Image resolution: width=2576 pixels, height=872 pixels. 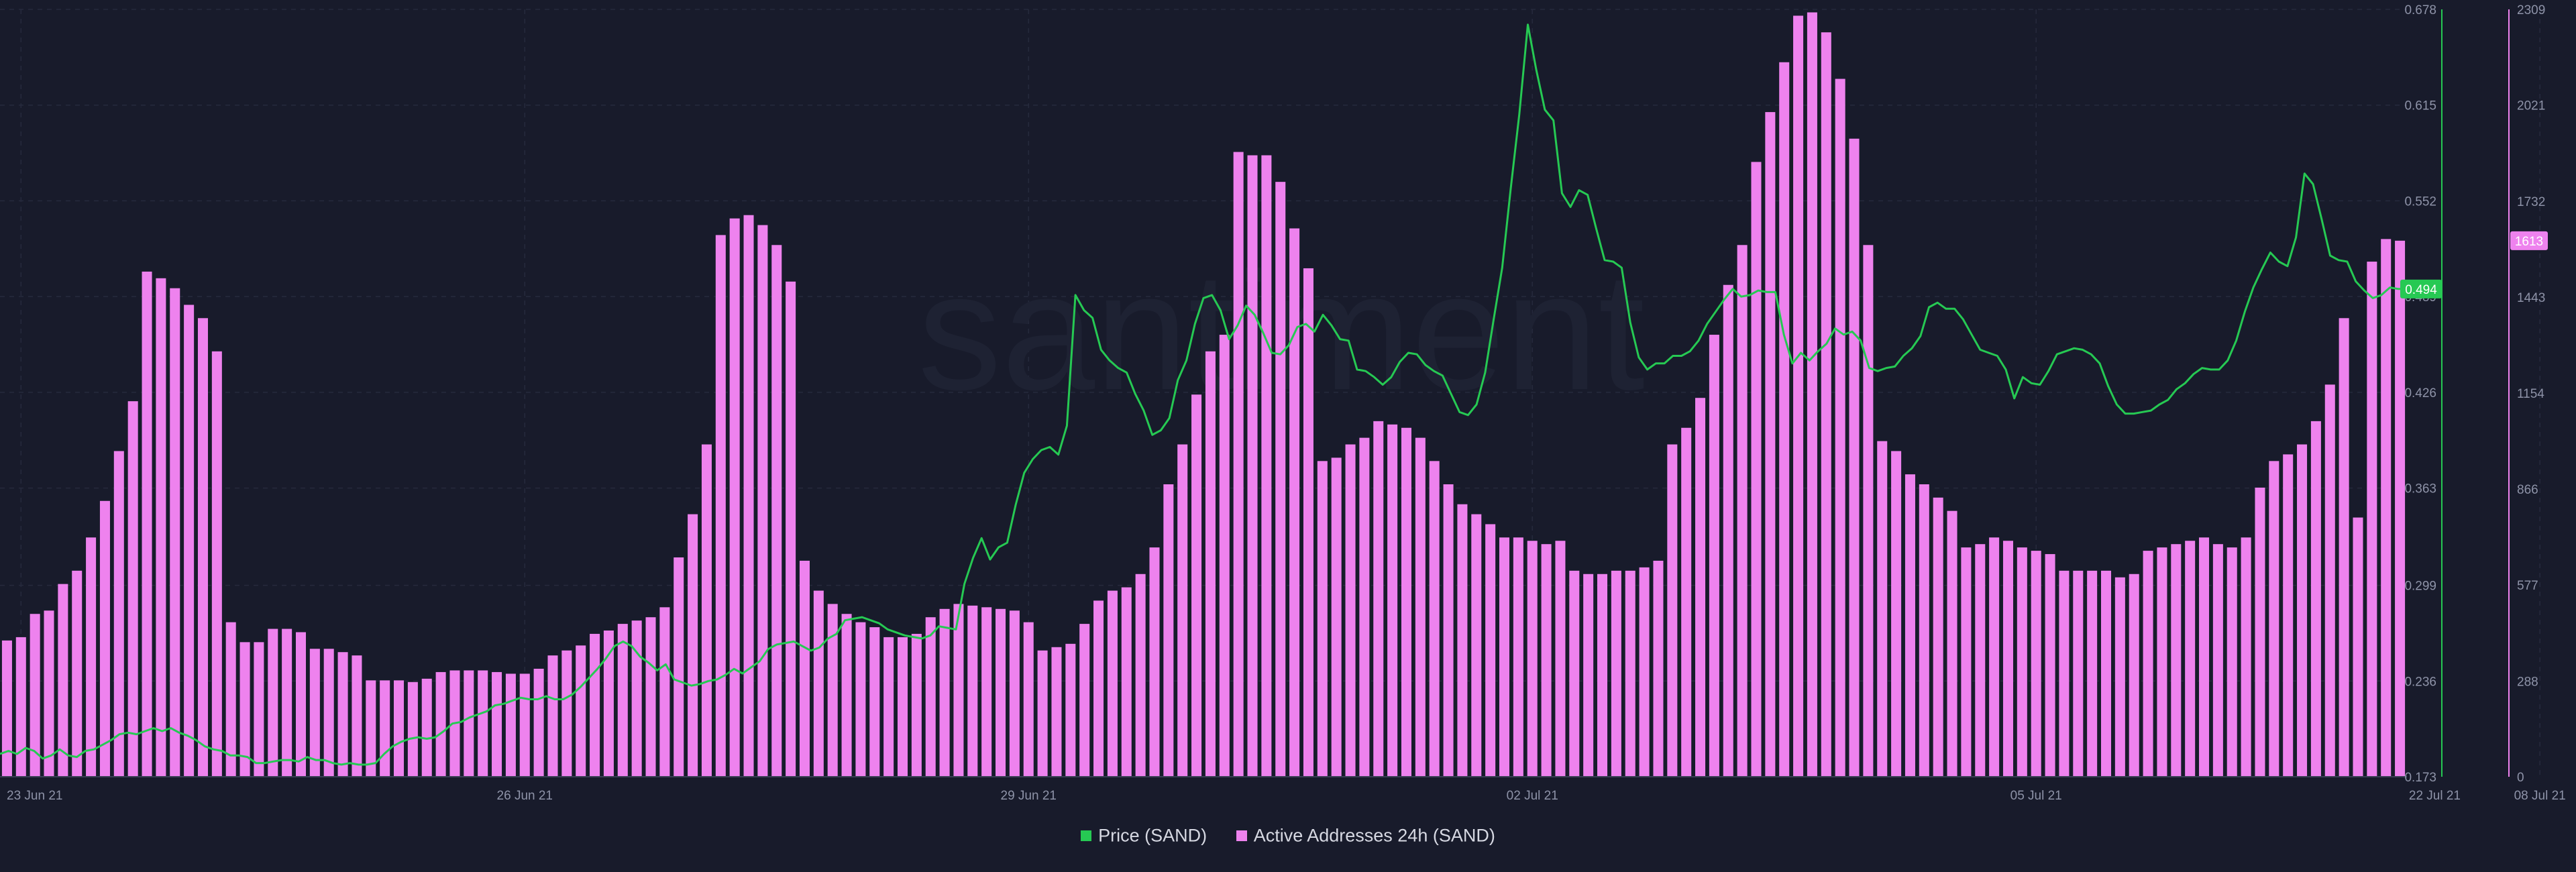 I want to click on addresses-tick-label: 1443, so click(x=2531, y=298).